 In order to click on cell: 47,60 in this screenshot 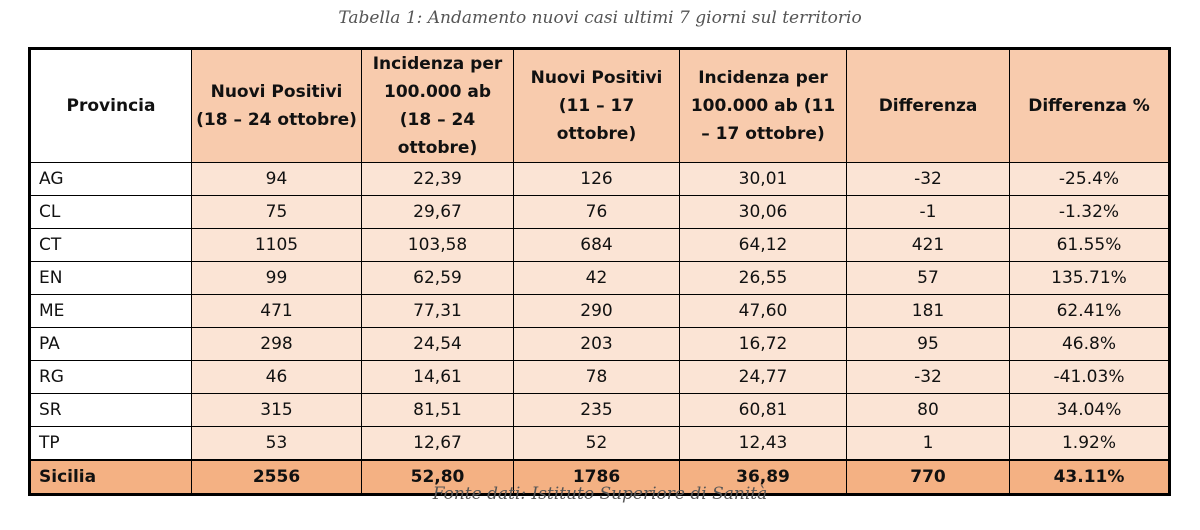, I will do `click(763, 311)`.